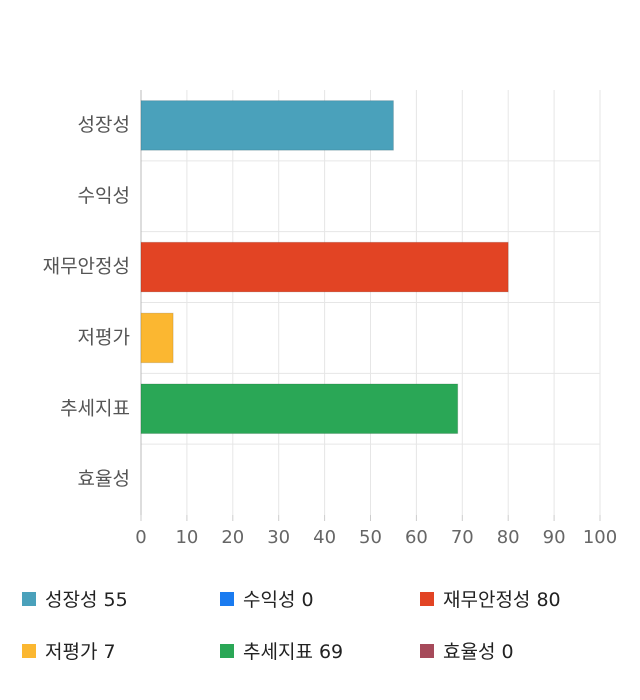 The height and width of the screenshot is (700, 640). I want to click on legend-item-profitability: 수익성 0, so click(267, 598).